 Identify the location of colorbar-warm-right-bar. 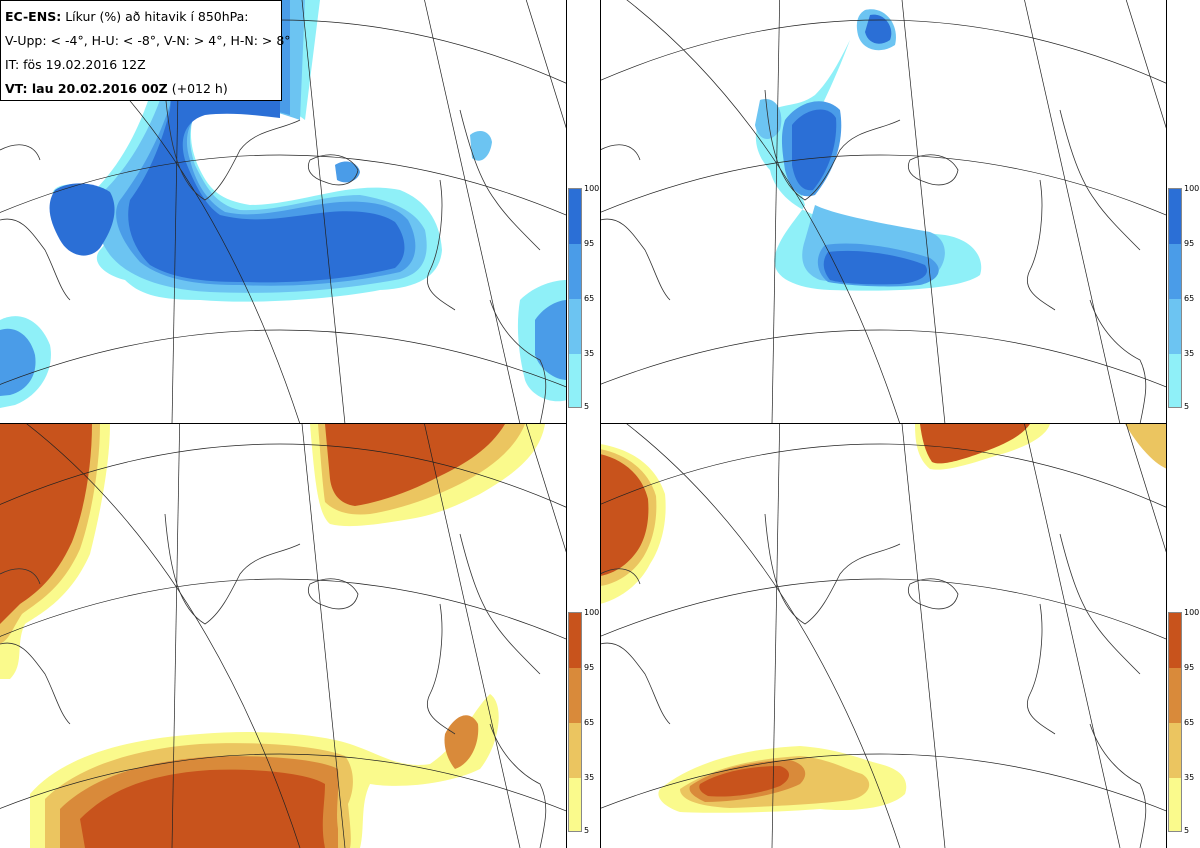
(1175, 722).